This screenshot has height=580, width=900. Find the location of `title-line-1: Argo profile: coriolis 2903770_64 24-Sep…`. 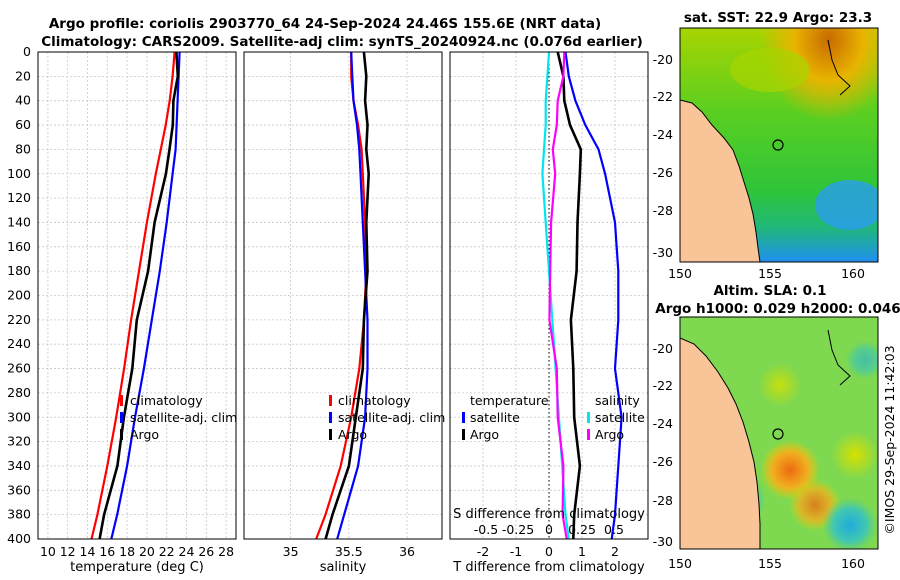

title-line-1: Argo profile: coriolis 2903770_64 24-Sep… is located at coordinates (325, 24).